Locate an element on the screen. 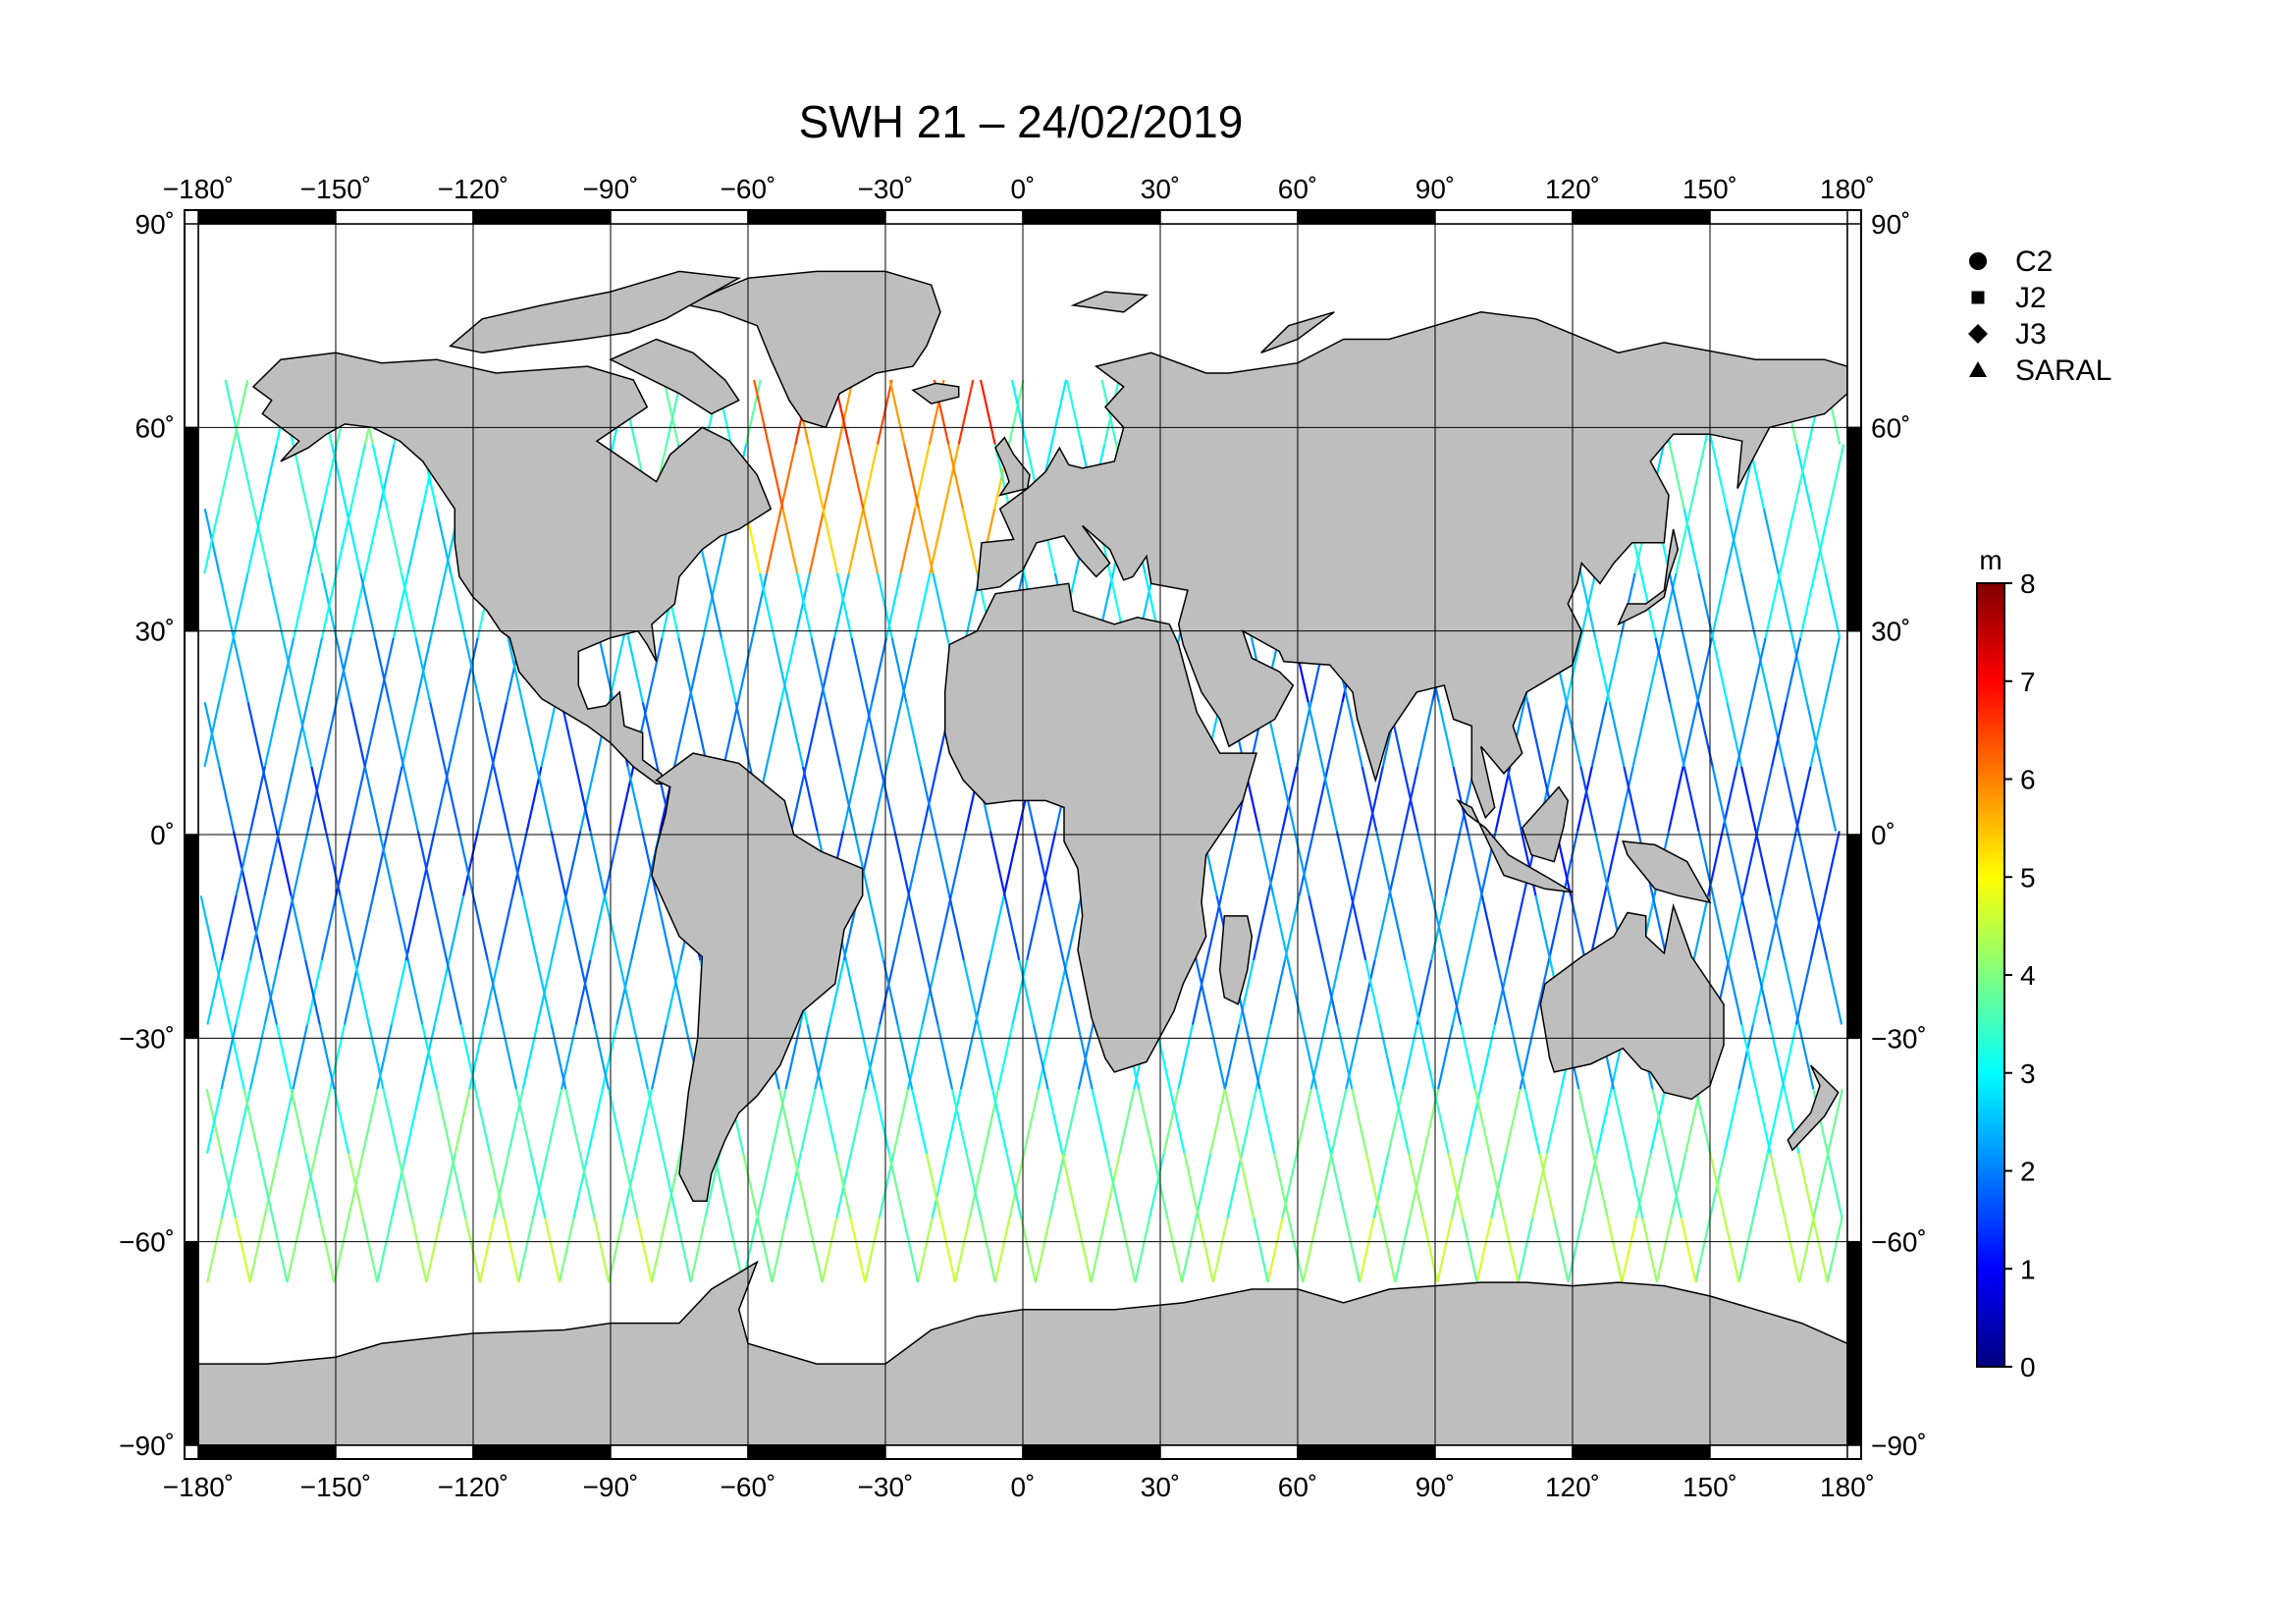 The width and height of the screenshot is (2296, 1623). lon-tick-label-bottom: −120˚ is located at coordinates (473, 1487).